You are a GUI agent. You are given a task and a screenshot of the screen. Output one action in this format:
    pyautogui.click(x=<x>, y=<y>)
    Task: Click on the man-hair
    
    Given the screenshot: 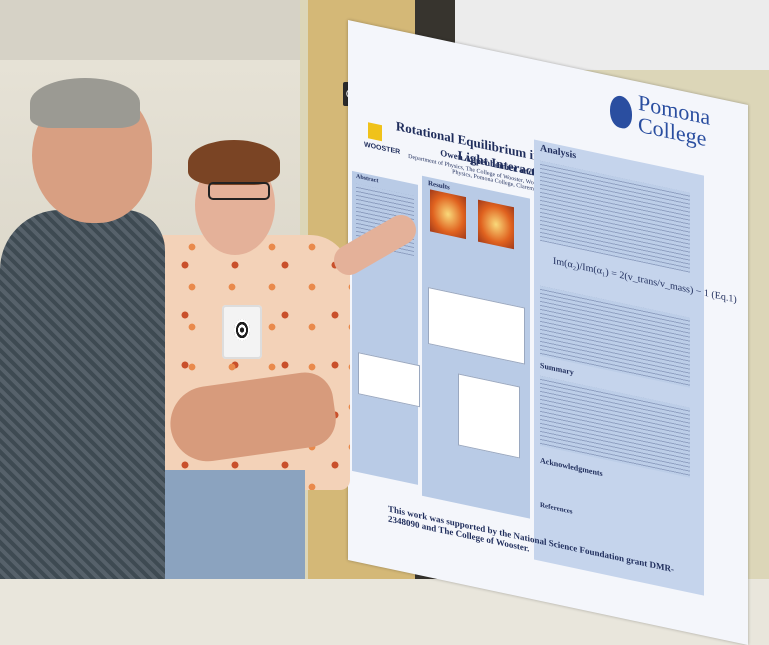 What is the action you would take?
    pyautogui.click(x=85, y=103)
    